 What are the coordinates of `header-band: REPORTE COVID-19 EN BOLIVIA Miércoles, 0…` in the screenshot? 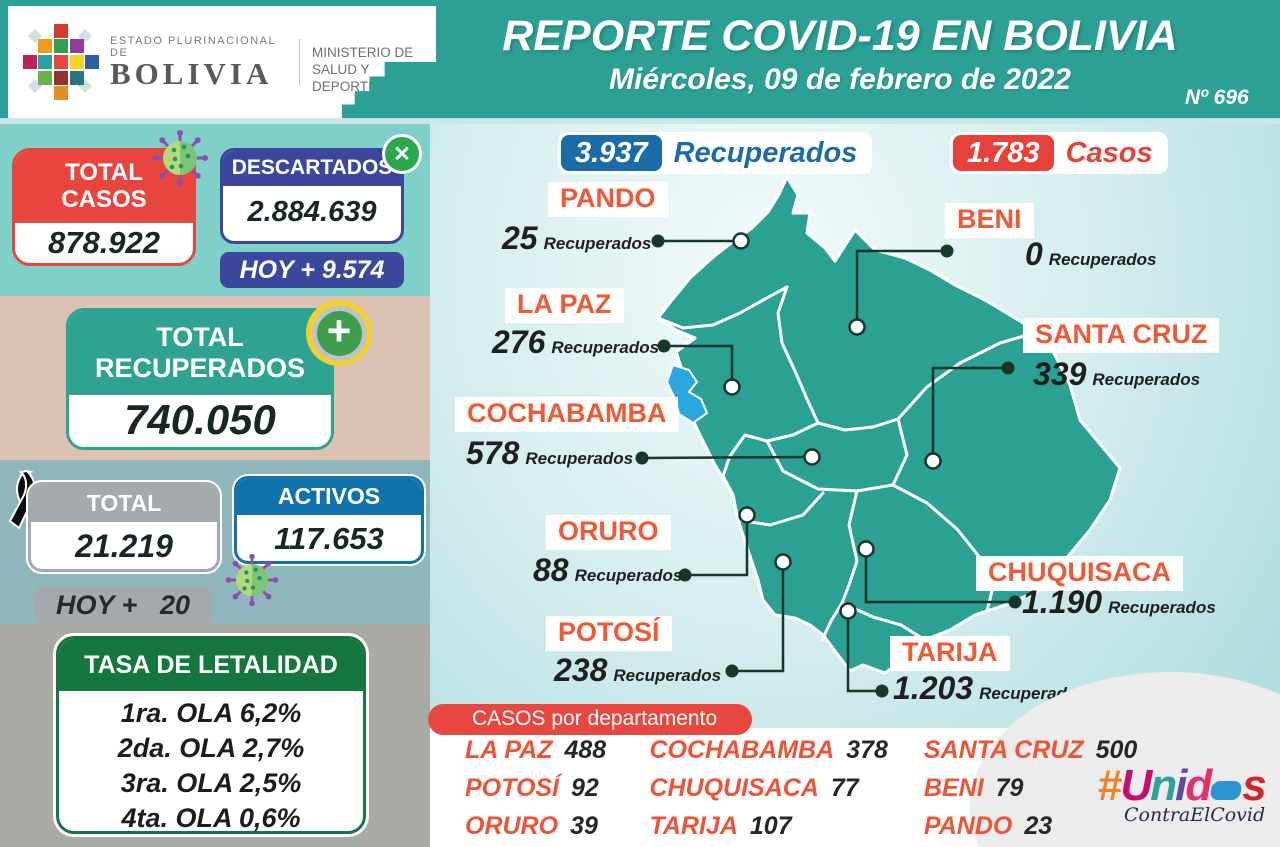 It's located at (640, 62).